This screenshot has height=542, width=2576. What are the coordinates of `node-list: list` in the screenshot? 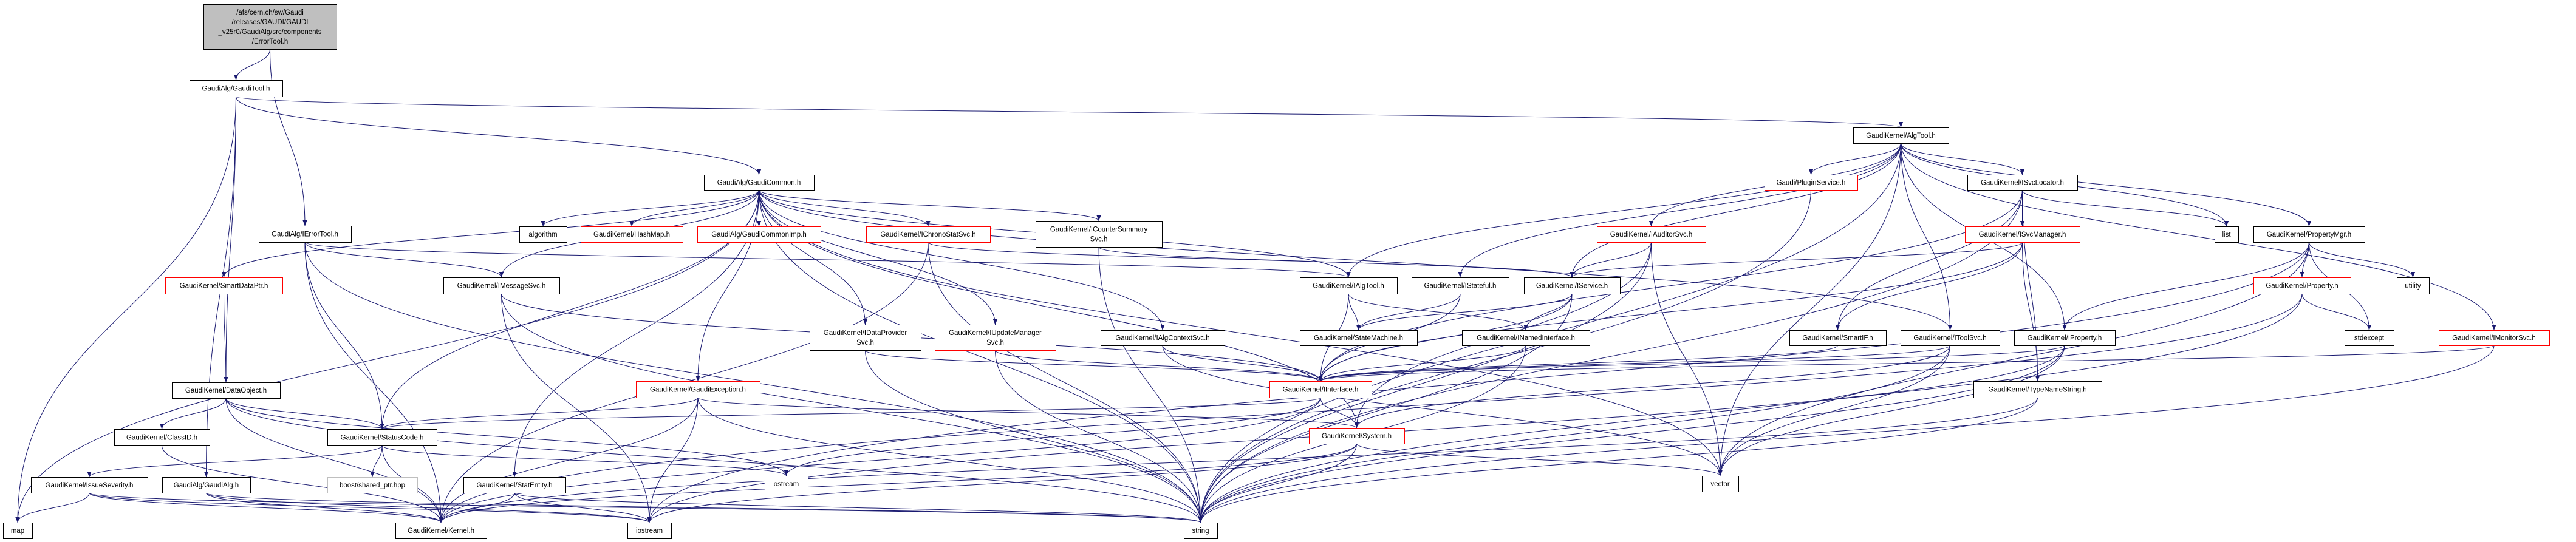 It's located at (2227, 235).